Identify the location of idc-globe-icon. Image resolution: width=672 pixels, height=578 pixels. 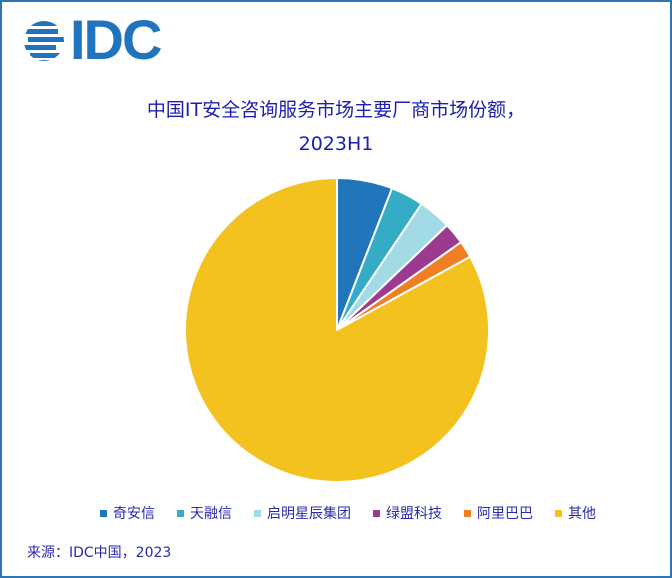
(44, 41).